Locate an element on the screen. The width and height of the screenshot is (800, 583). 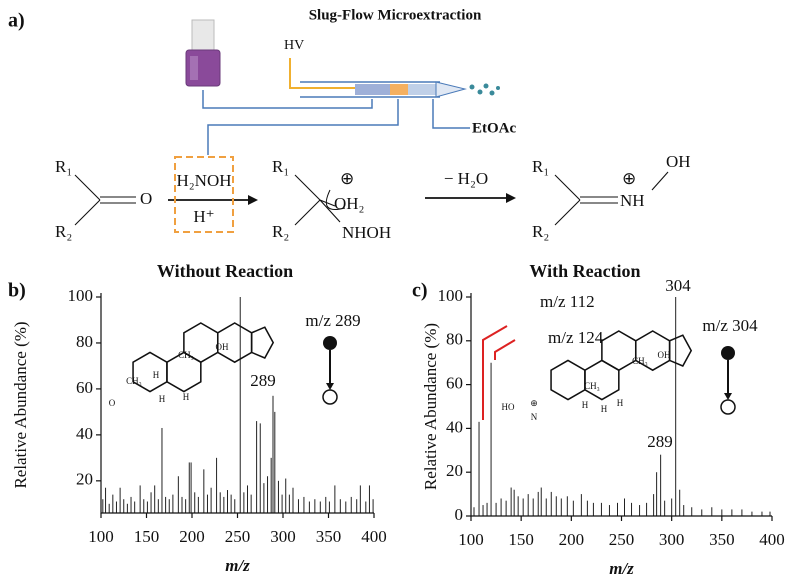
solvent-label: EtOAc is located at coordinates (494, 128).